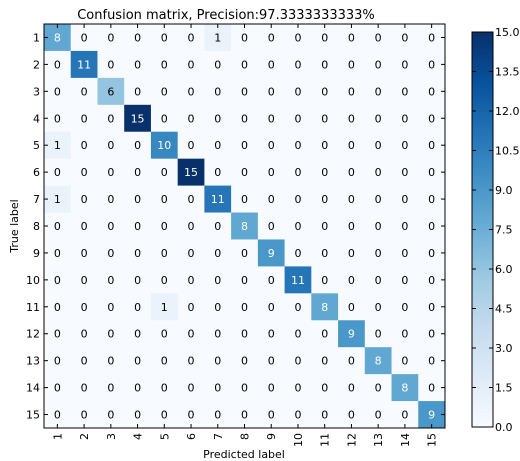  Describe the element at coordinates (138, 436) in the screenshot. I see `x-tick-label: 4` at that location.